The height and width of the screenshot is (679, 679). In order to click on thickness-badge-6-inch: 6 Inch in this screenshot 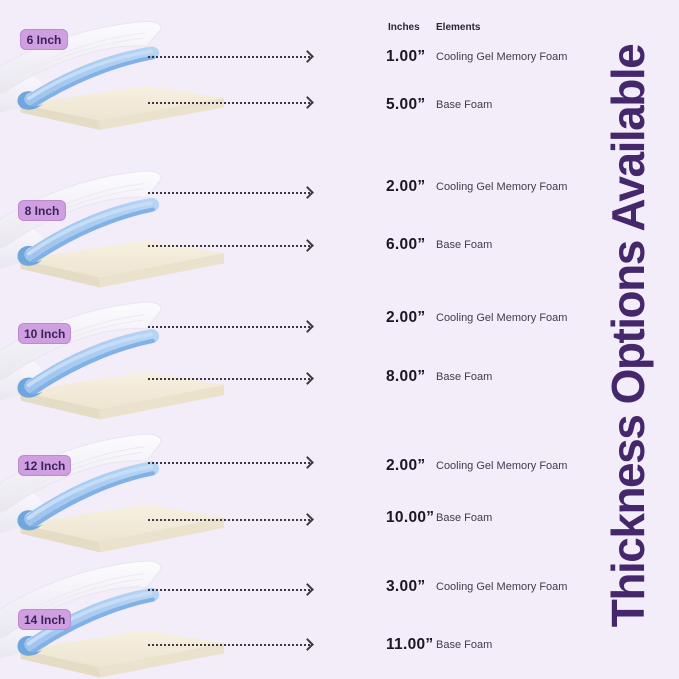, I will do `click(44, 39)`.